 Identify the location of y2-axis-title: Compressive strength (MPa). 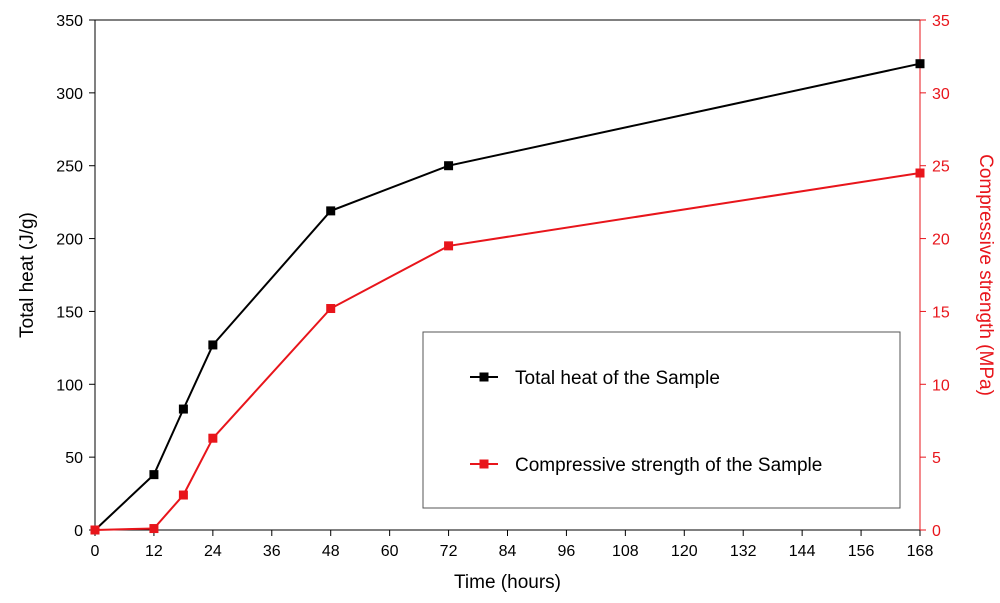
(985, 275).